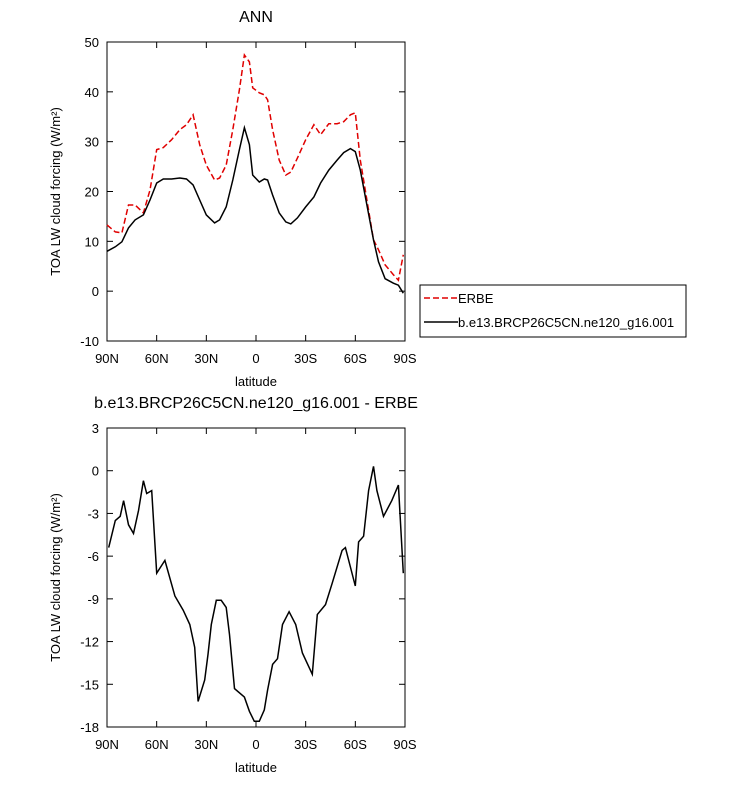 The width and height of the screenshot is (733, 786). What do you see at coordinates (89, 642) in the screenshot?
I see `y-tick-label: -12` at bounding box center [89, 642].